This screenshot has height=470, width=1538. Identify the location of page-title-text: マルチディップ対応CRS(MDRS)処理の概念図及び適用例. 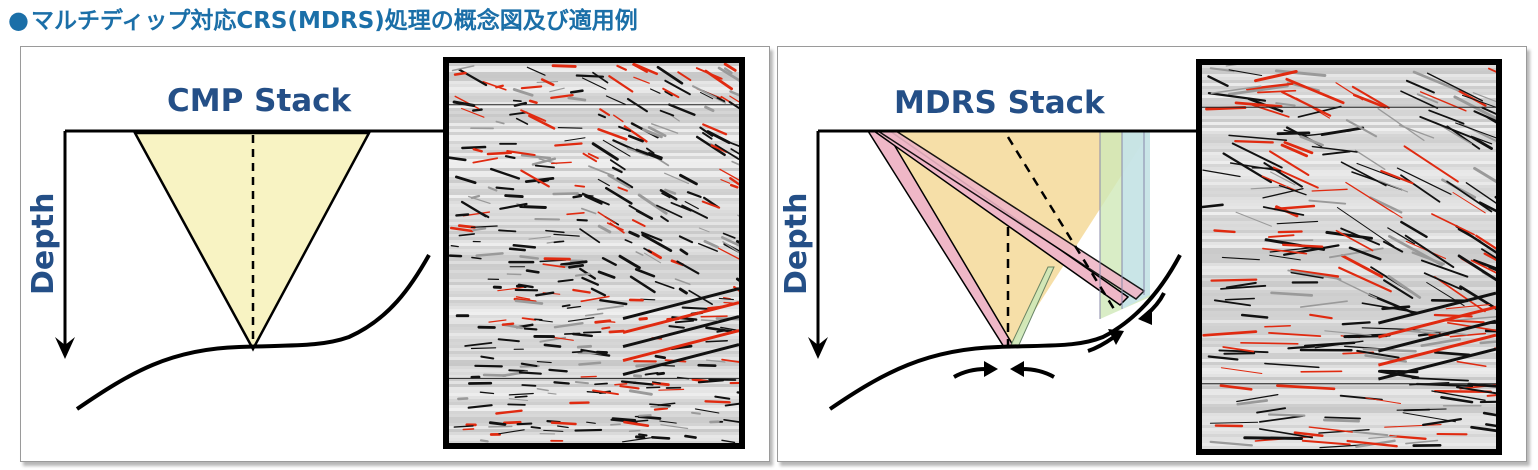
(334, 21).